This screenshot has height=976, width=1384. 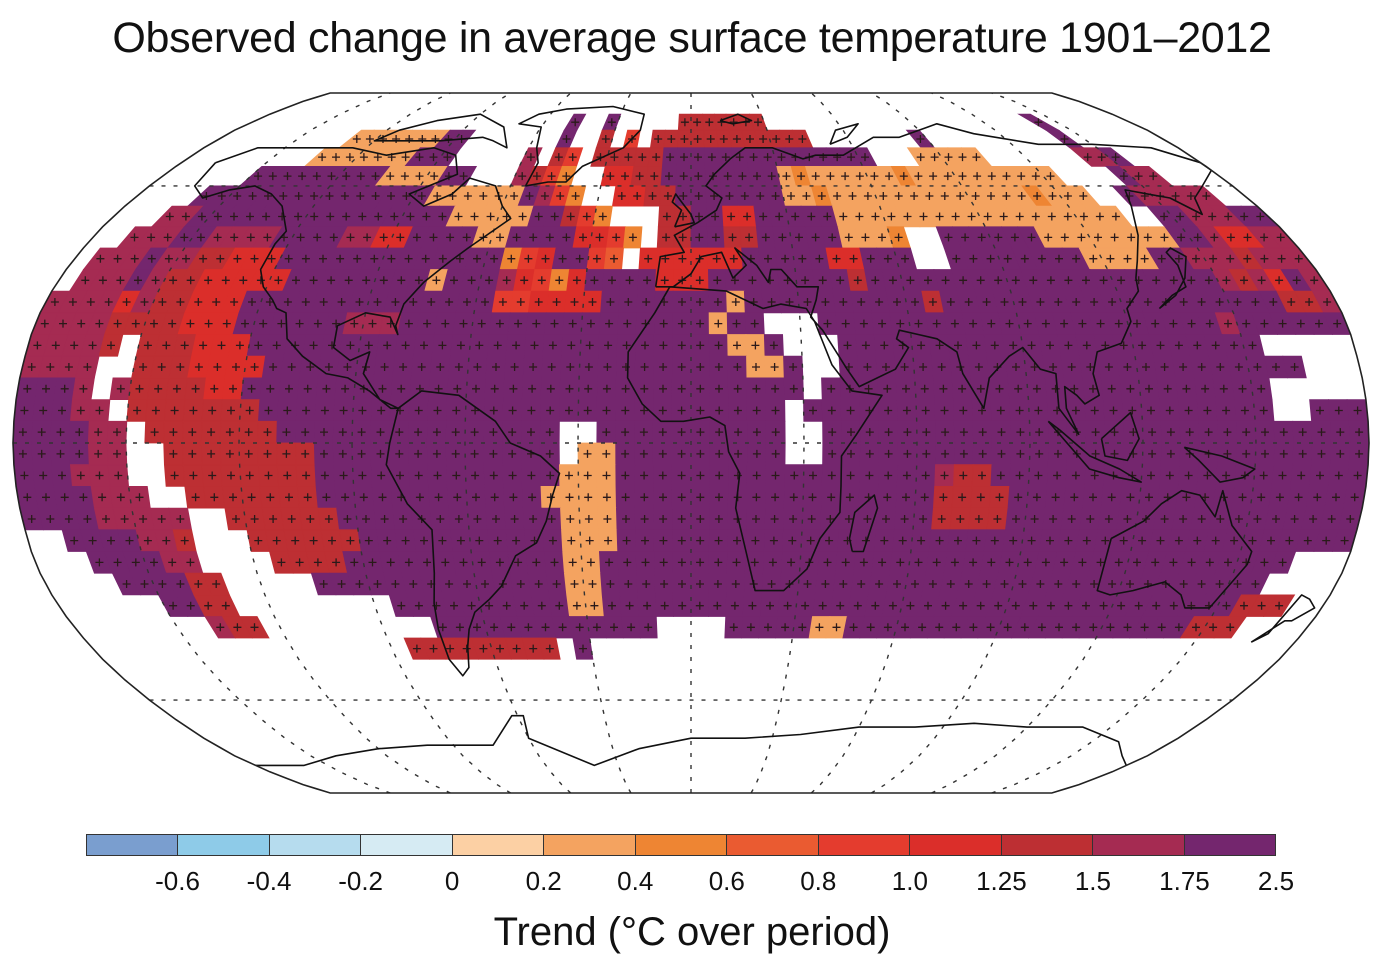 I want to click on colorbar-tick-label: 0.2, so click(x=543, y=881).